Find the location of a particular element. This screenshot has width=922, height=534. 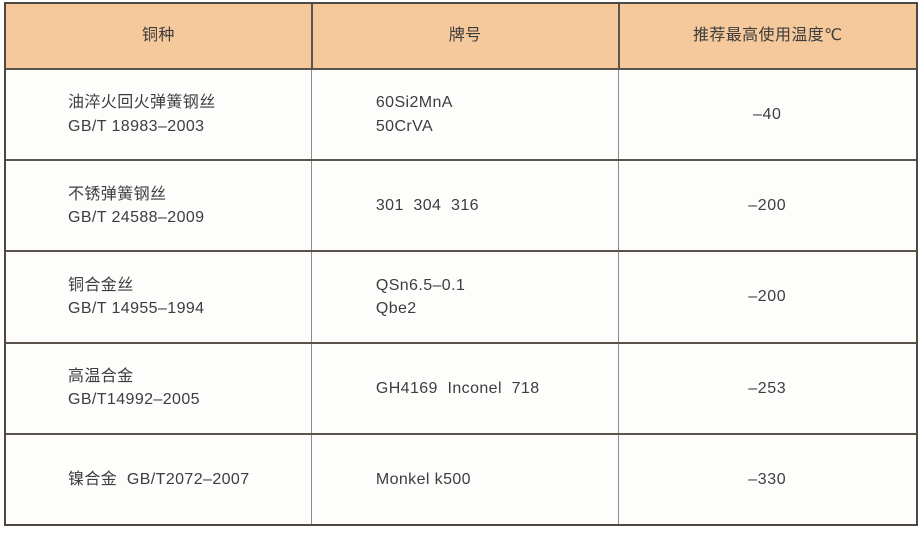

grade-line: Monkel k500 is located at coordinates (423, 479).